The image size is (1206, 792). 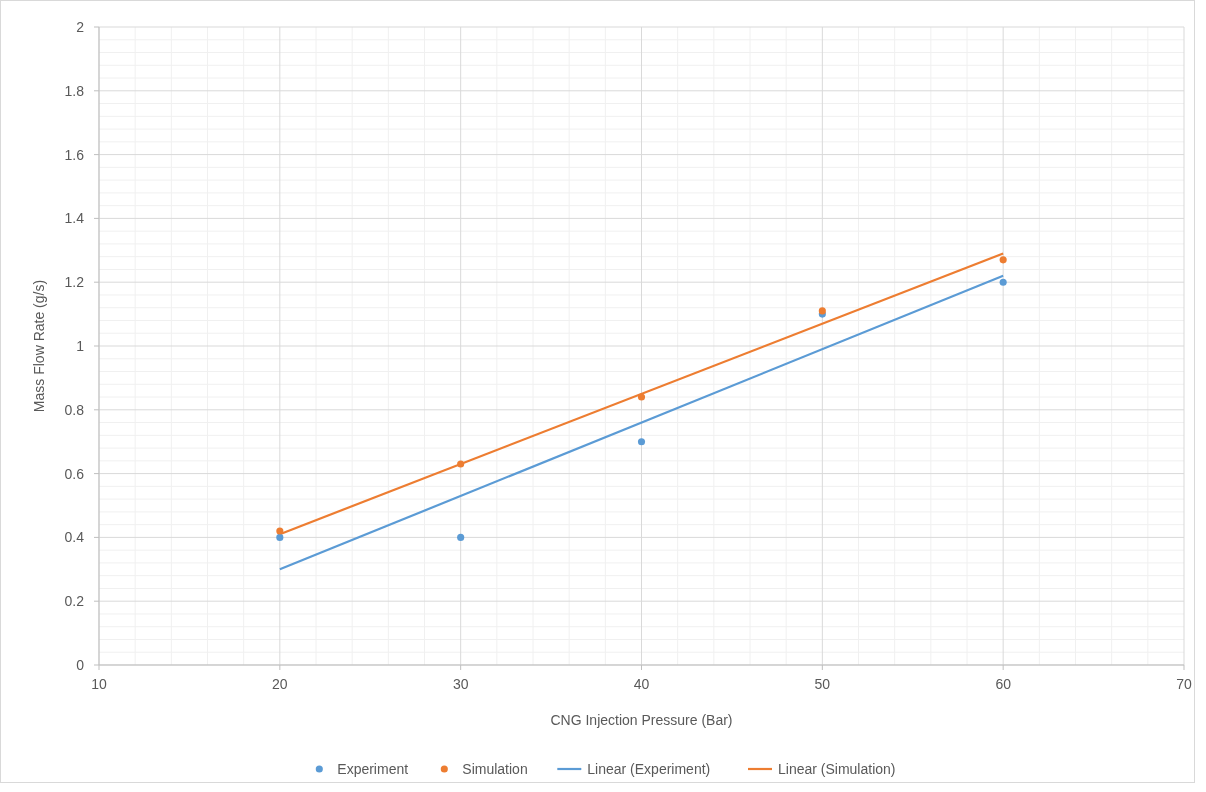 I want to click on y-axis-title: Mass Flow Rate (g/s), so click(x=39, y=346).